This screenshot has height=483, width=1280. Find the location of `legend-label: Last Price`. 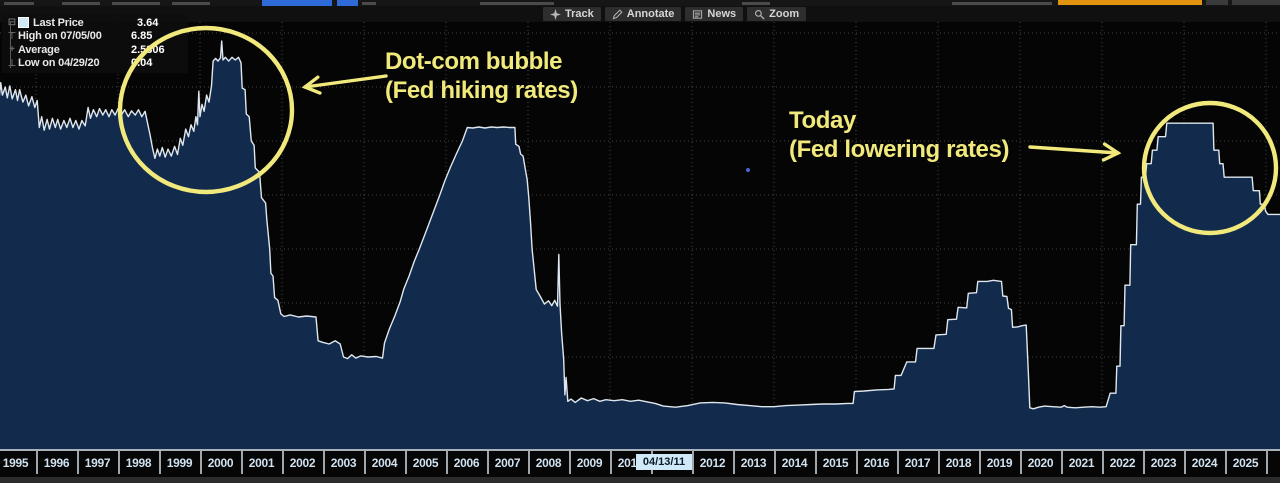

legend-label: Last Price is located at coordinates (58, 22).